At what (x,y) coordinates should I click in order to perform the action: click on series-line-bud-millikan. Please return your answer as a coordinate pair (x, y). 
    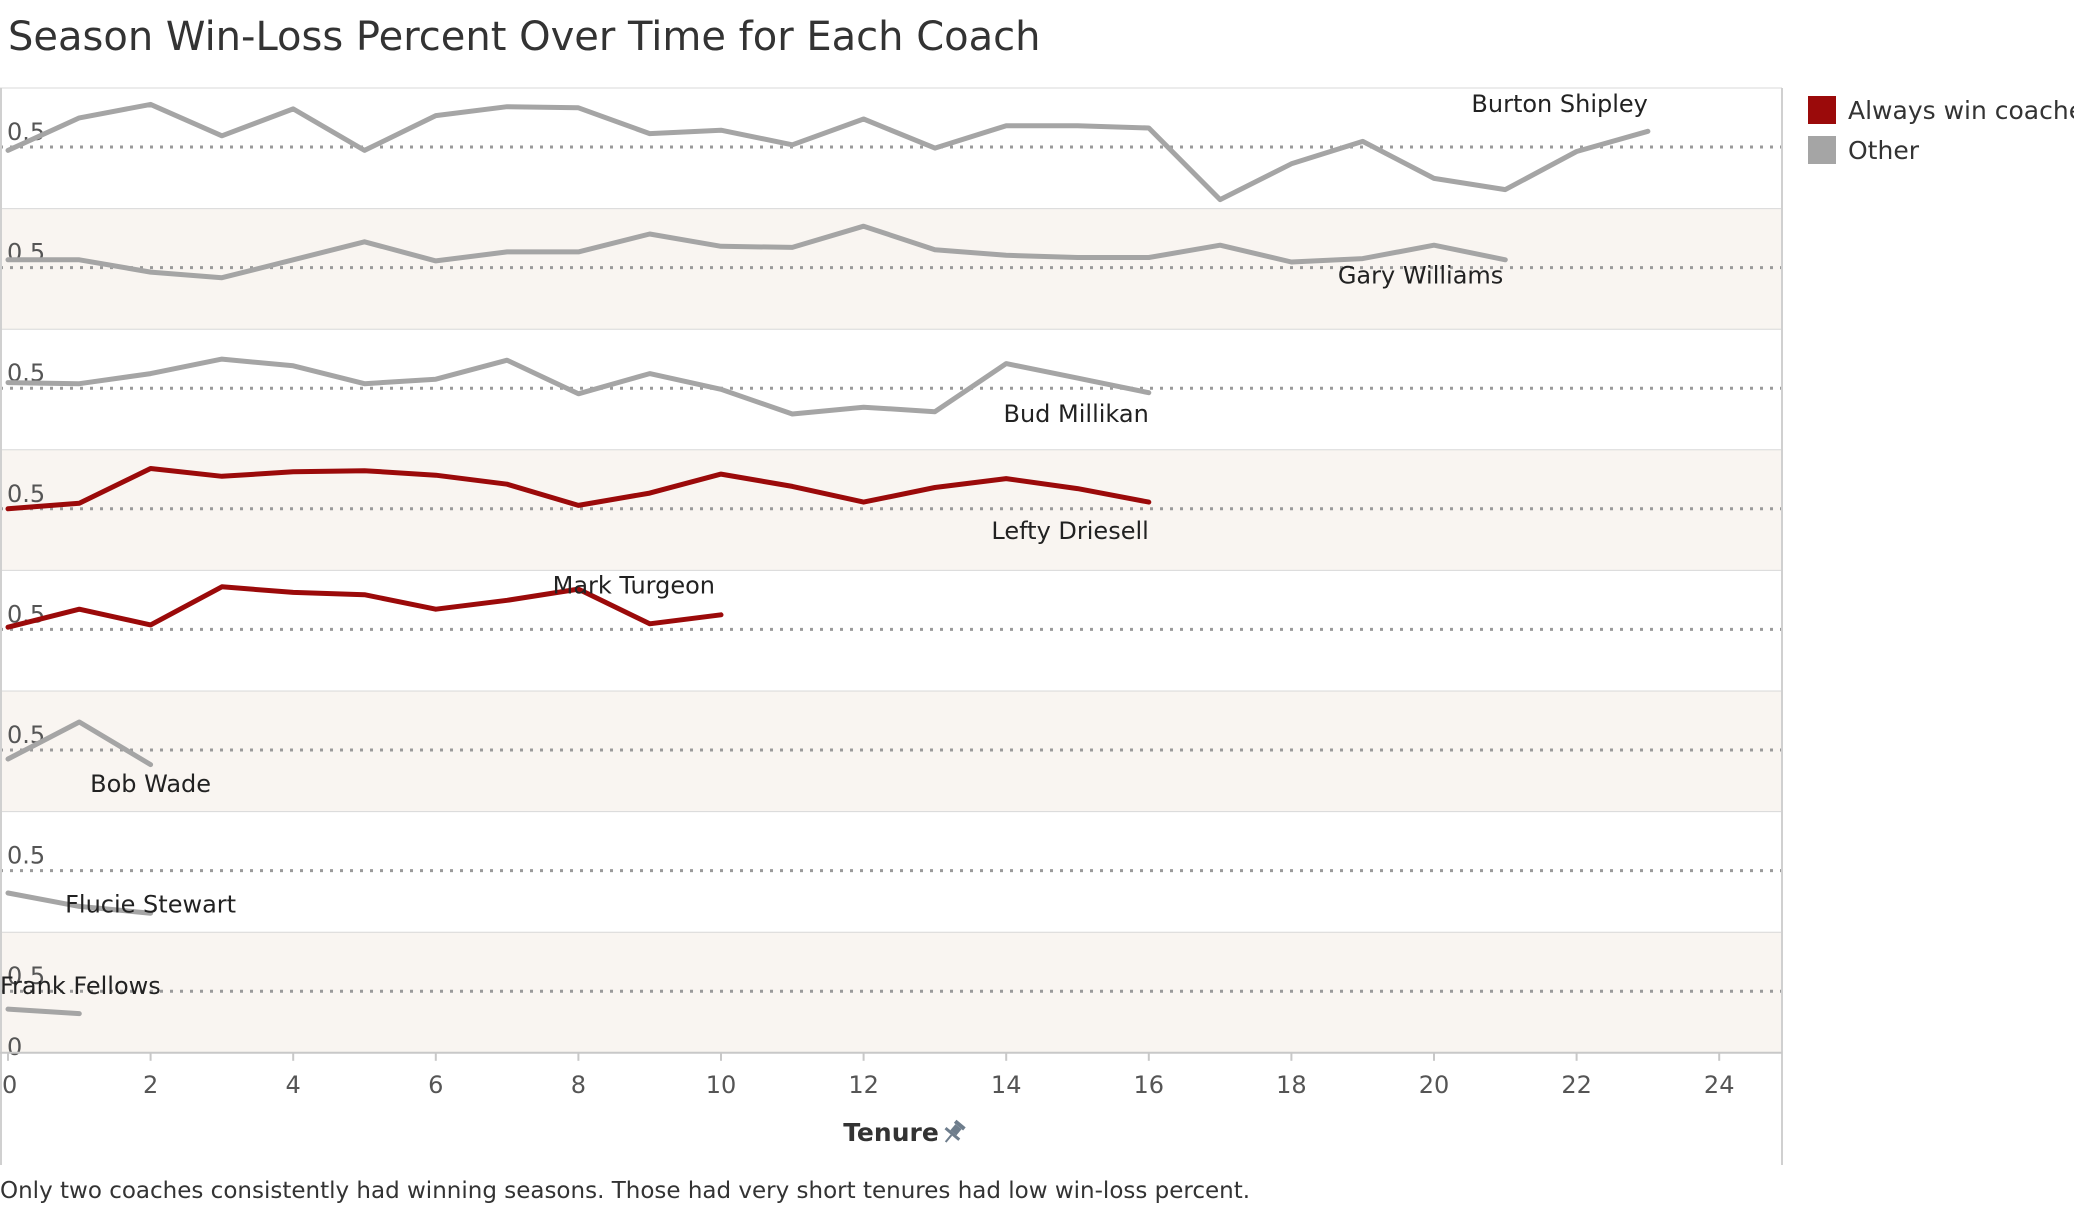
    Looking at the image, I should click on (578, 386).